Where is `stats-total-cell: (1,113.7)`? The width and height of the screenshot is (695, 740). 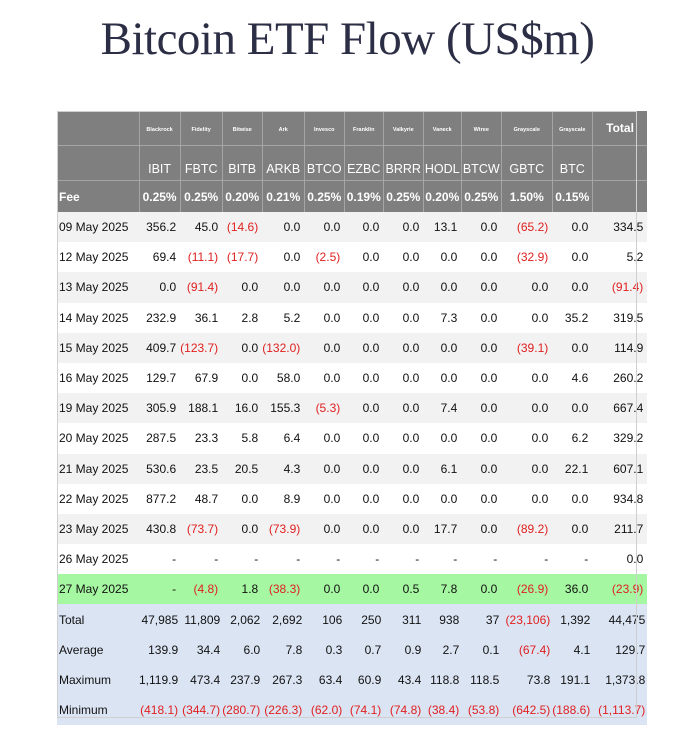
stats-total-cell: (1,113.7) is located at coordinates (620, 710).